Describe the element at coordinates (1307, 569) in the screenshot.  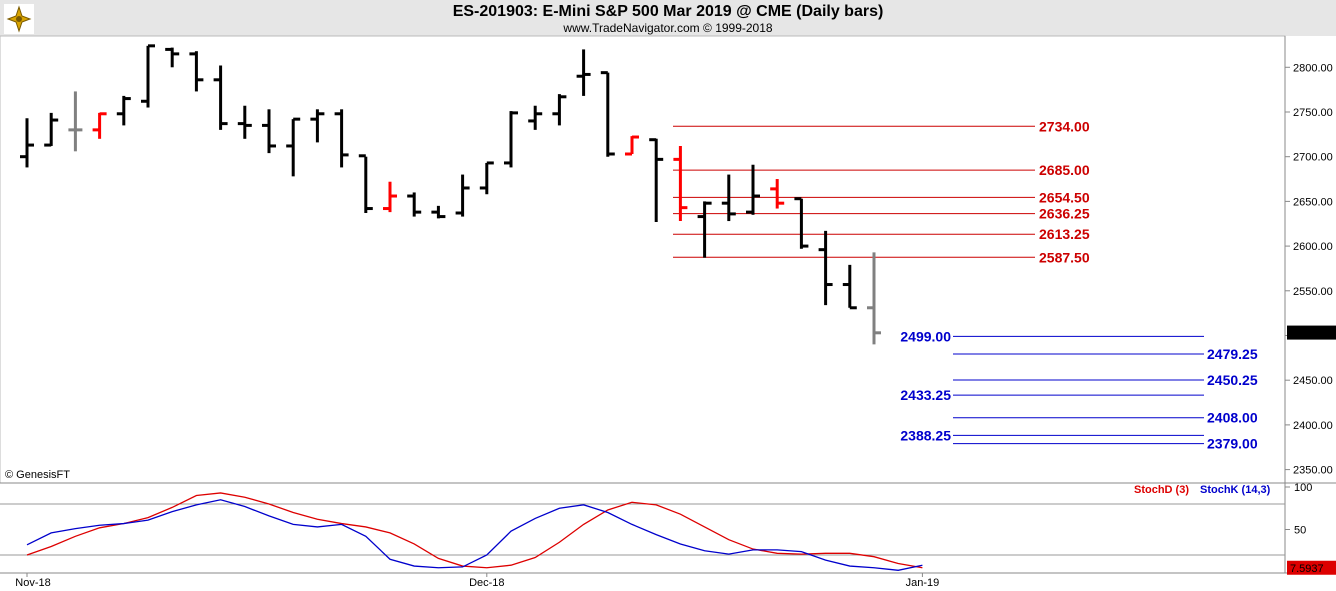
I see `stoch-last-value-label: 7.5937` at that location.